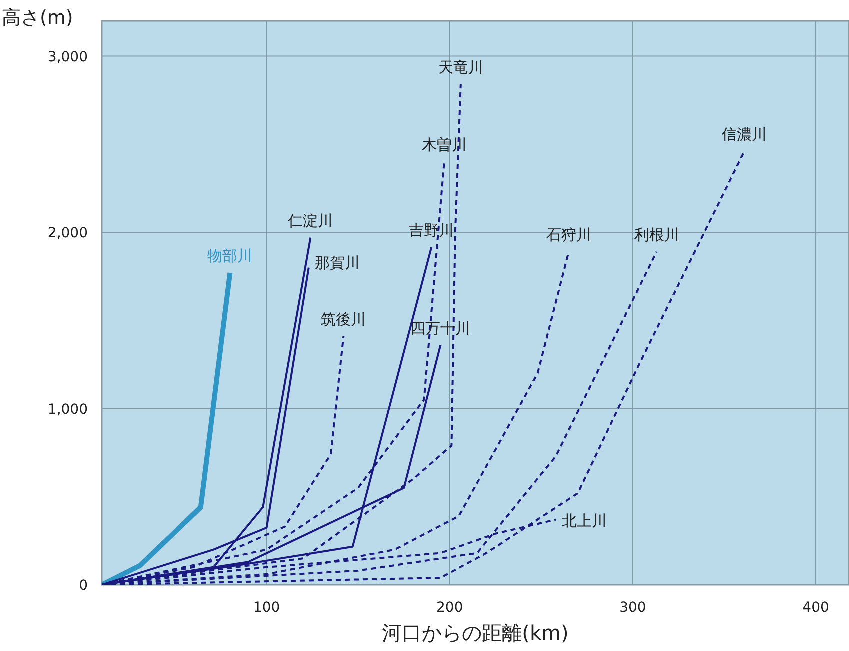 This screenshot has height=651, width=849. What do you see at coordinates (83, 586) in the screenshot?
I see `y-tick-label: 0` at bounding box center [83, 586].